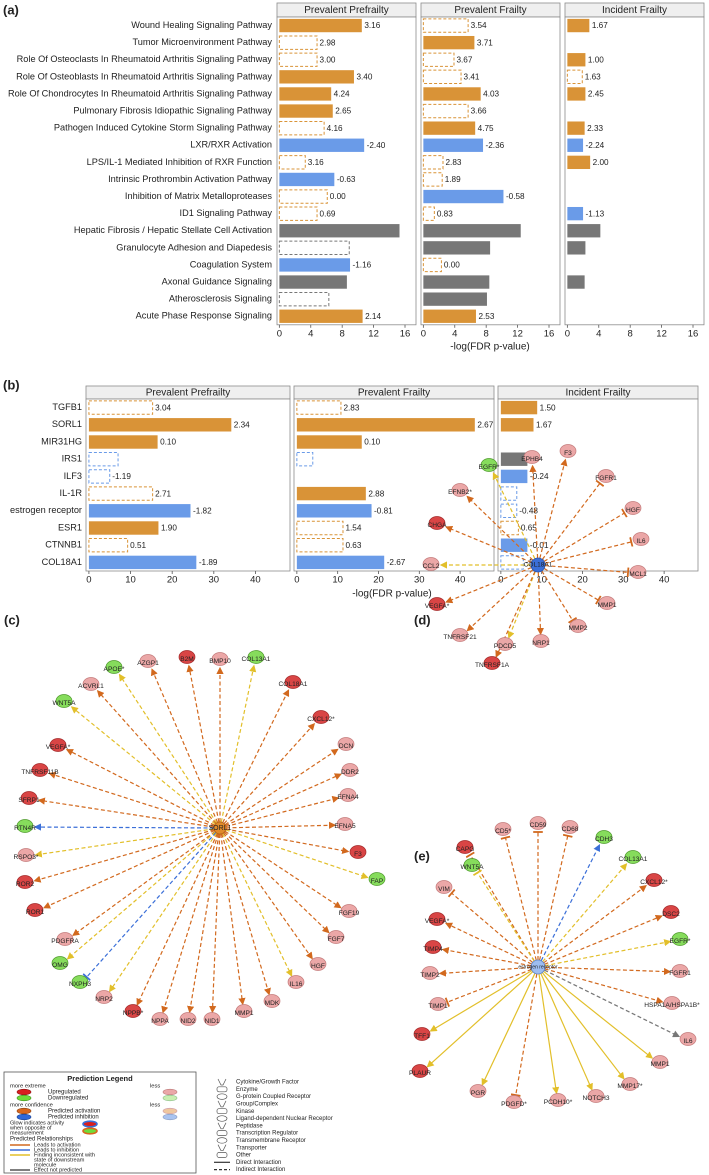 Image resolution: width=709 pixels, height=1175 pixels. Describe the element at coordinates (68, 1099) in the screenshot. I see `legend-text: Downregulated` at that location.